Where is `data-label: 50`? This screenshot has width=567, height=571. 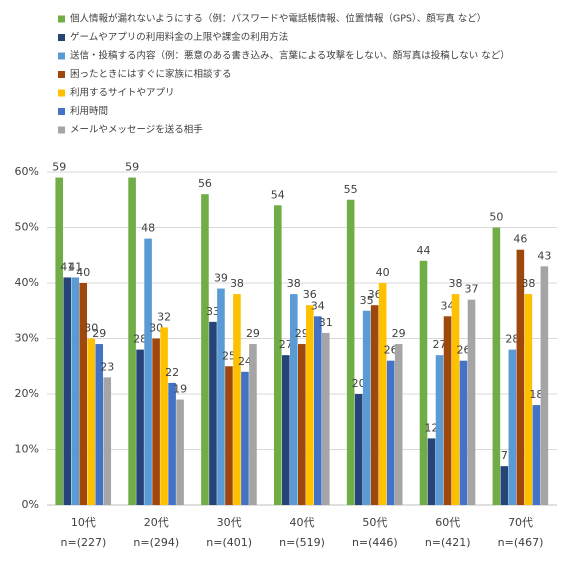 data-label: 50 is located at coordinates (496, 217).